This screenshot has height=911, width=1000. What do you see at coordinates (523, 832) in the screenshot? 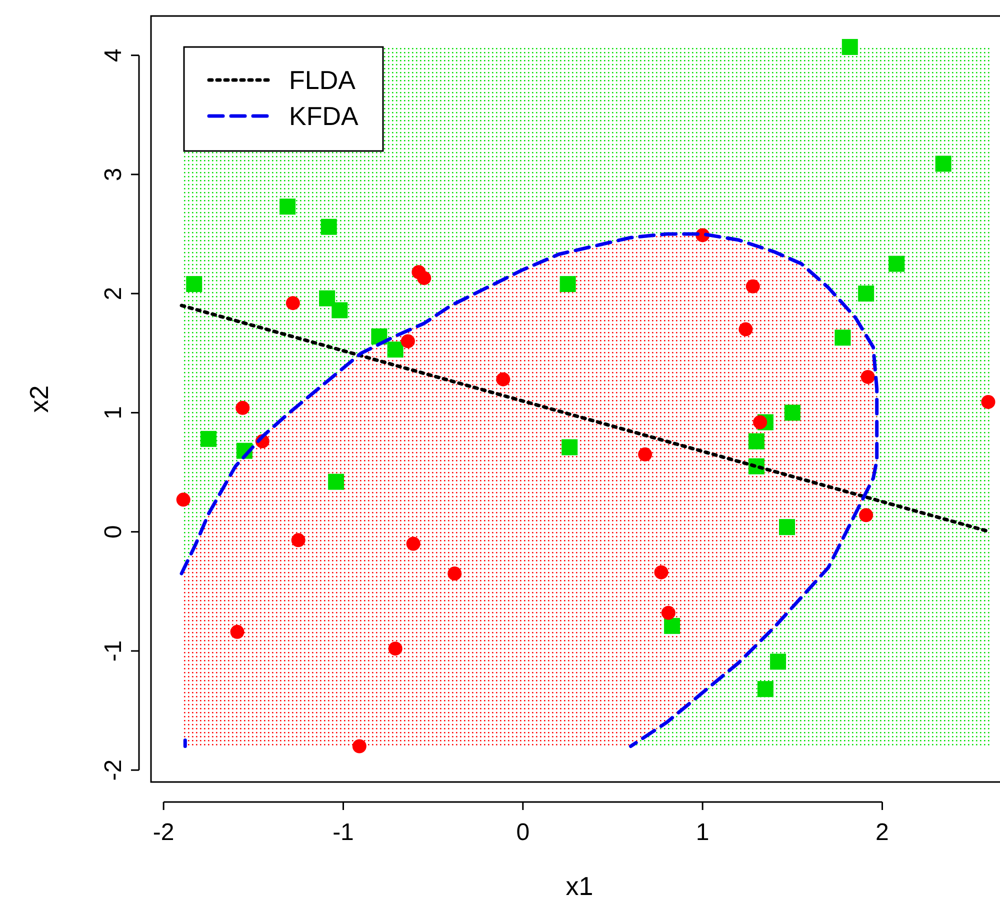
I see `x-tick-label: 0` at bounding box center [523, 832].